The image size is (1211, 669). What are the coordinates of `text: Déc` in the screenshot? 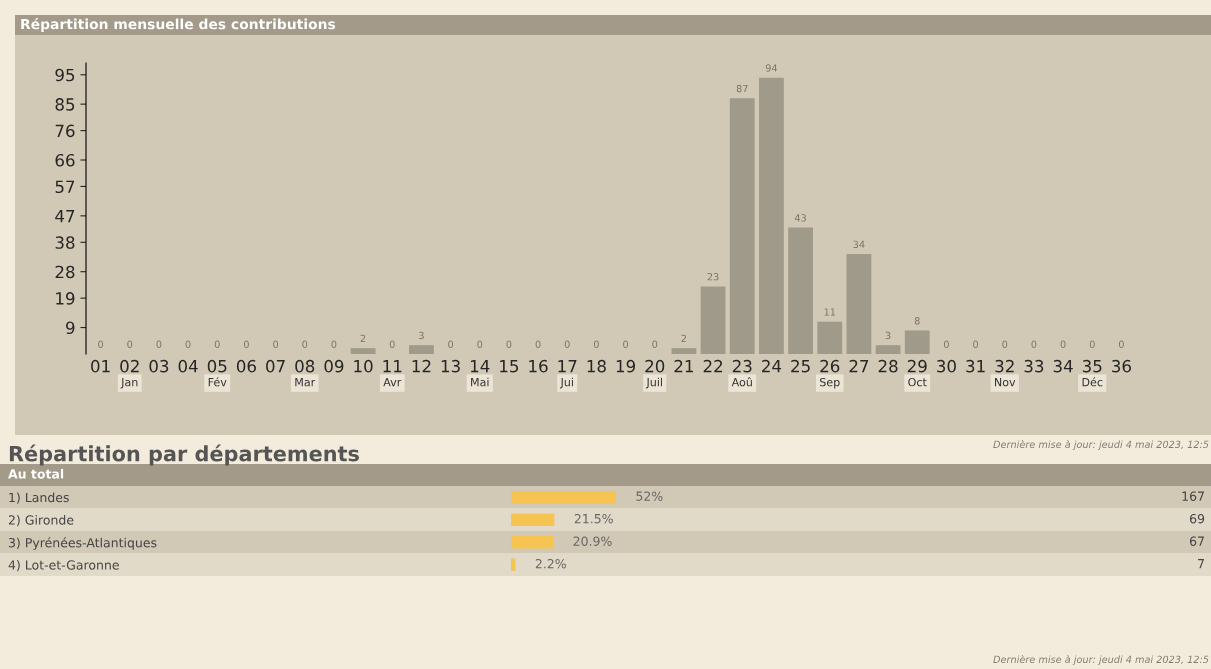 It's located at (1092, 382).